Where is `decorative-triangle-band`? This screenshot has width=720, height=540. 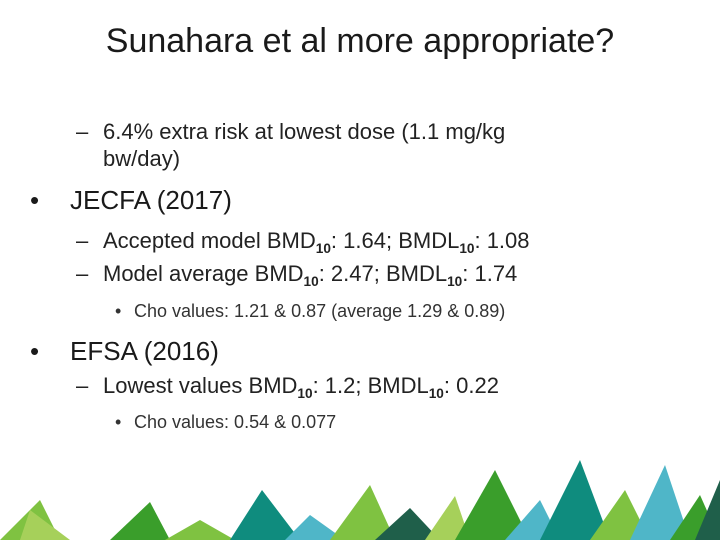
decorative-triangle-band is located at coordinates (360, 500).